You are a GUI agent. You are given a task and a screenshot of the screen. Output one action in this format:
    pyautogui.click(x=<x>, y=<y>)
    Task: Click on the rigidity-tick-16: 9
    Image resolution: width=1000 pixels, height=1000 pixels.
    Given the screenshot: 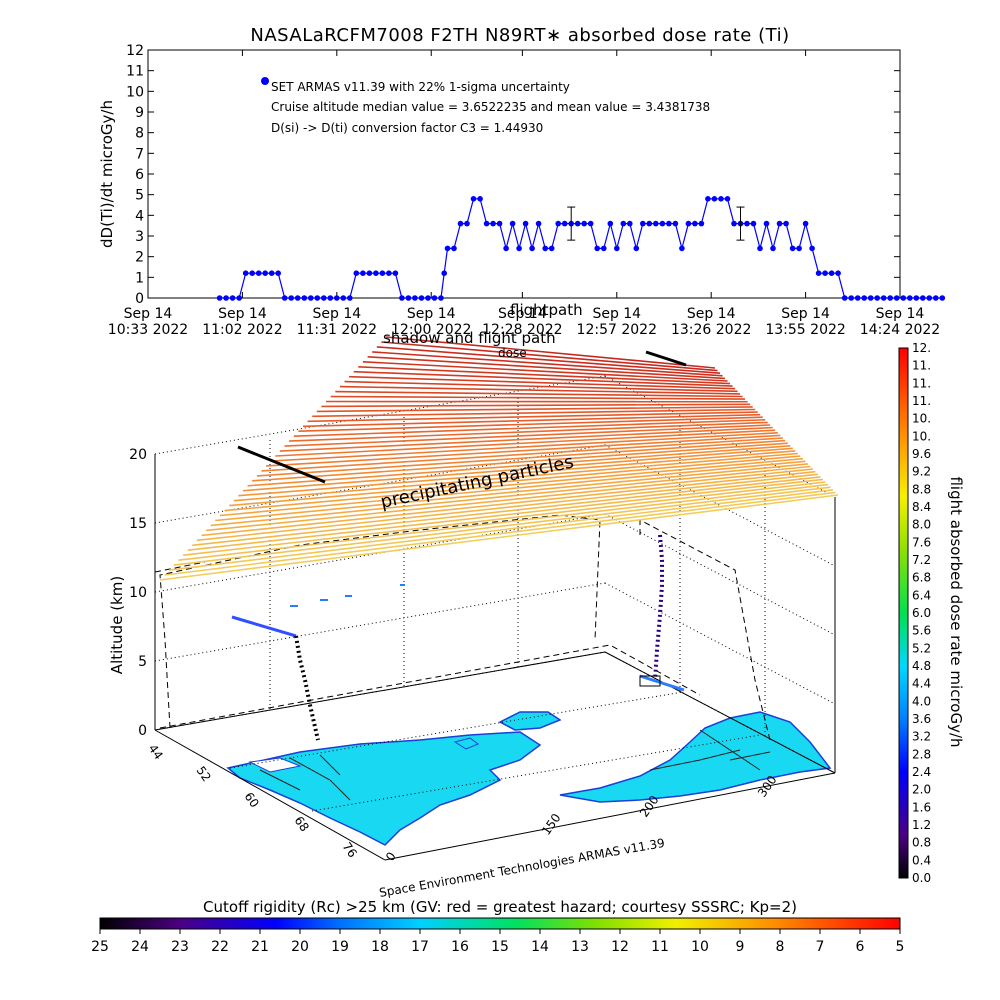 What is the action you would take?
    pyautogui.click(x=740, y=947)
    